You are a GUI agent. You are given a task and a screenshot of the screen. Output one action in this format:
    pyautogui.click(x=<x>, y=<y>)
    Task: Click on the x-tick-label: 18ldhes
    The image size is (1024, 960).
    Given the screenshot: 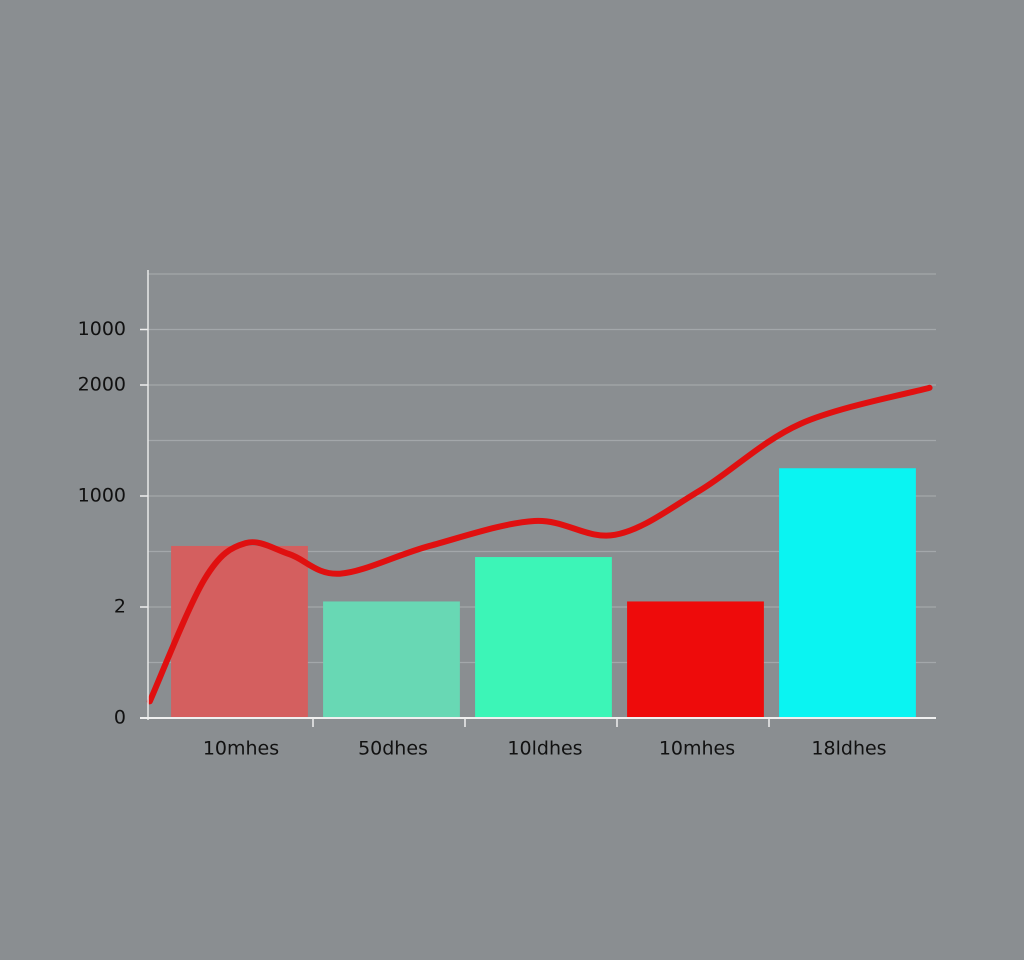 What is the action you would take?
    pyautogui.click(x=848, y=749)
    